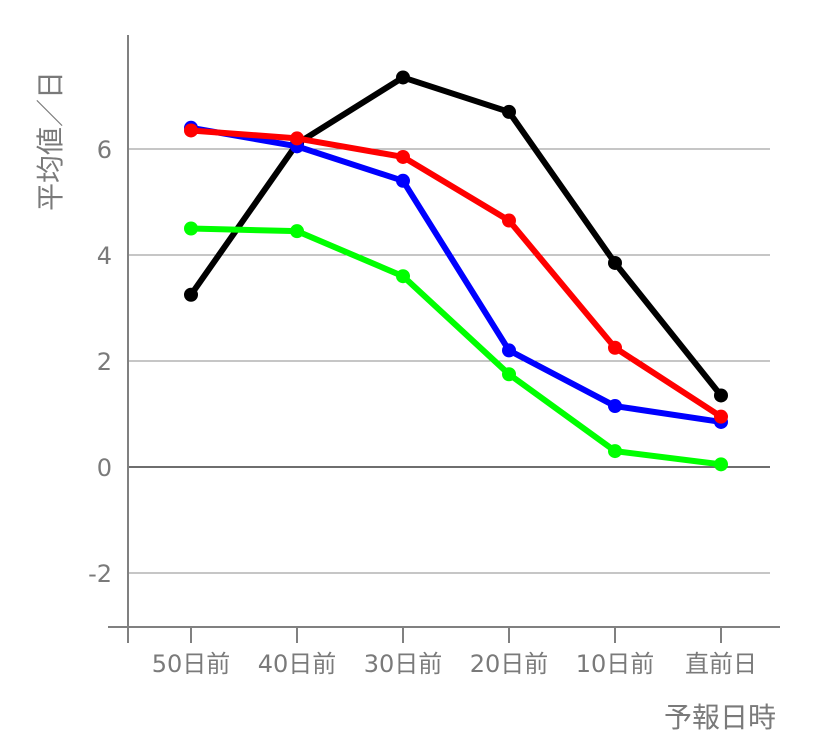 The width and height of the screenshot is (830, 754). I want to click on x-tick-label: 20日前, so click(509, 664).